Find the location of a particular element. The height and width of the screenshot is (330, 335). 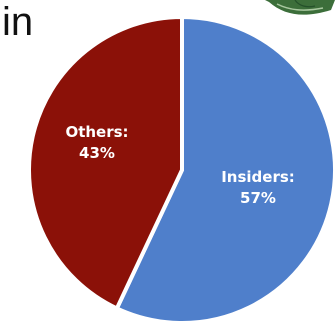

slice-label-insiders-name: Insiders: is located at coordinates (258, 177).